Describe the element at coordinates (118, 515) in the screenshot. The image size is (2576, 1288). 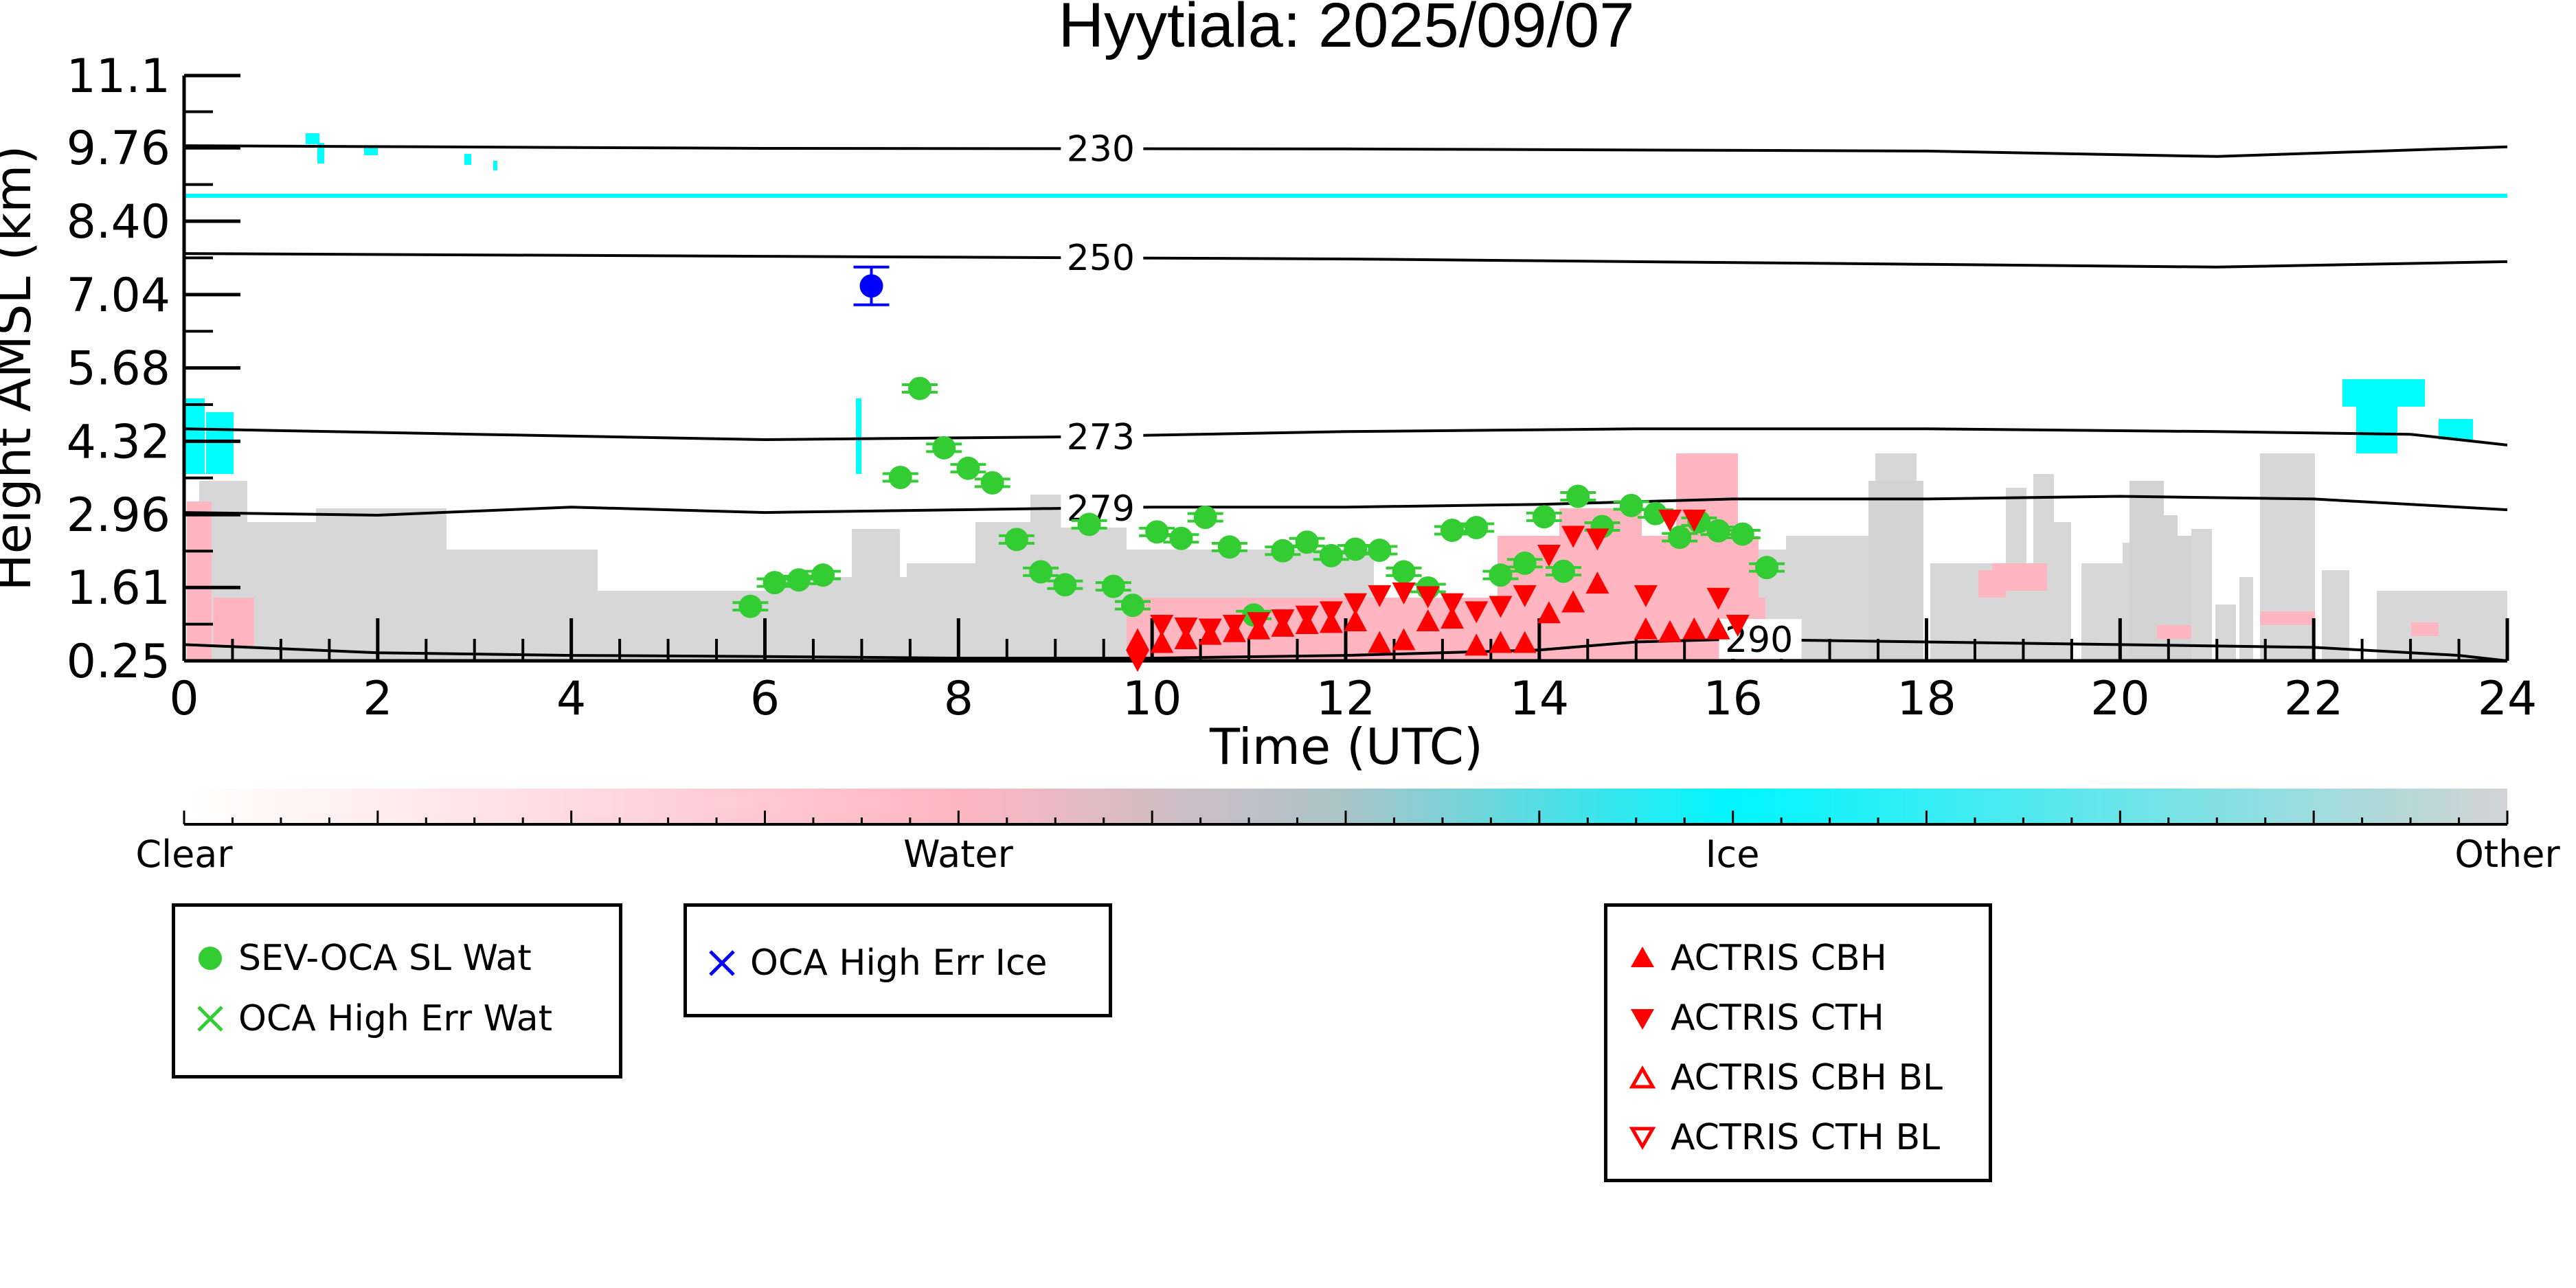
I see `y-tick-label: 2.96` at that location.